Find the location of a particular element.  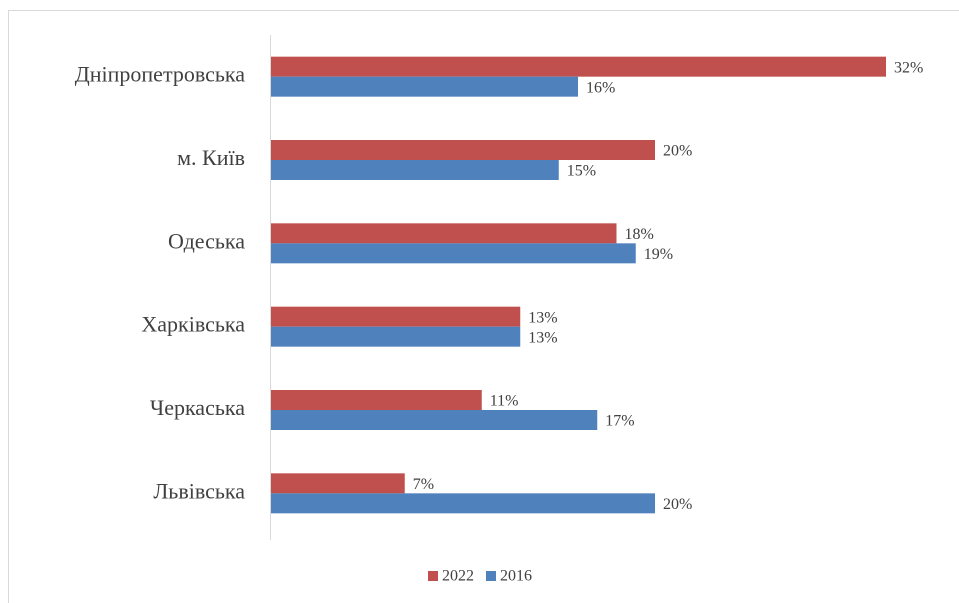

data-label: 11% is located at coordinates (504, 401).